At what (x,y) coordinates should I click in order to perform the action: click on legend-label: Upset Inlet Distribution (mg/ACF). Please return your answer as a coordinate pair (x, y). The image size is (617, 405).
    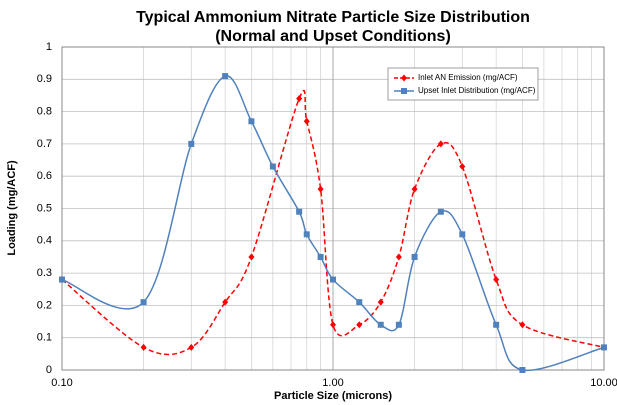
    Looking at the image, I should click on (477, 90).